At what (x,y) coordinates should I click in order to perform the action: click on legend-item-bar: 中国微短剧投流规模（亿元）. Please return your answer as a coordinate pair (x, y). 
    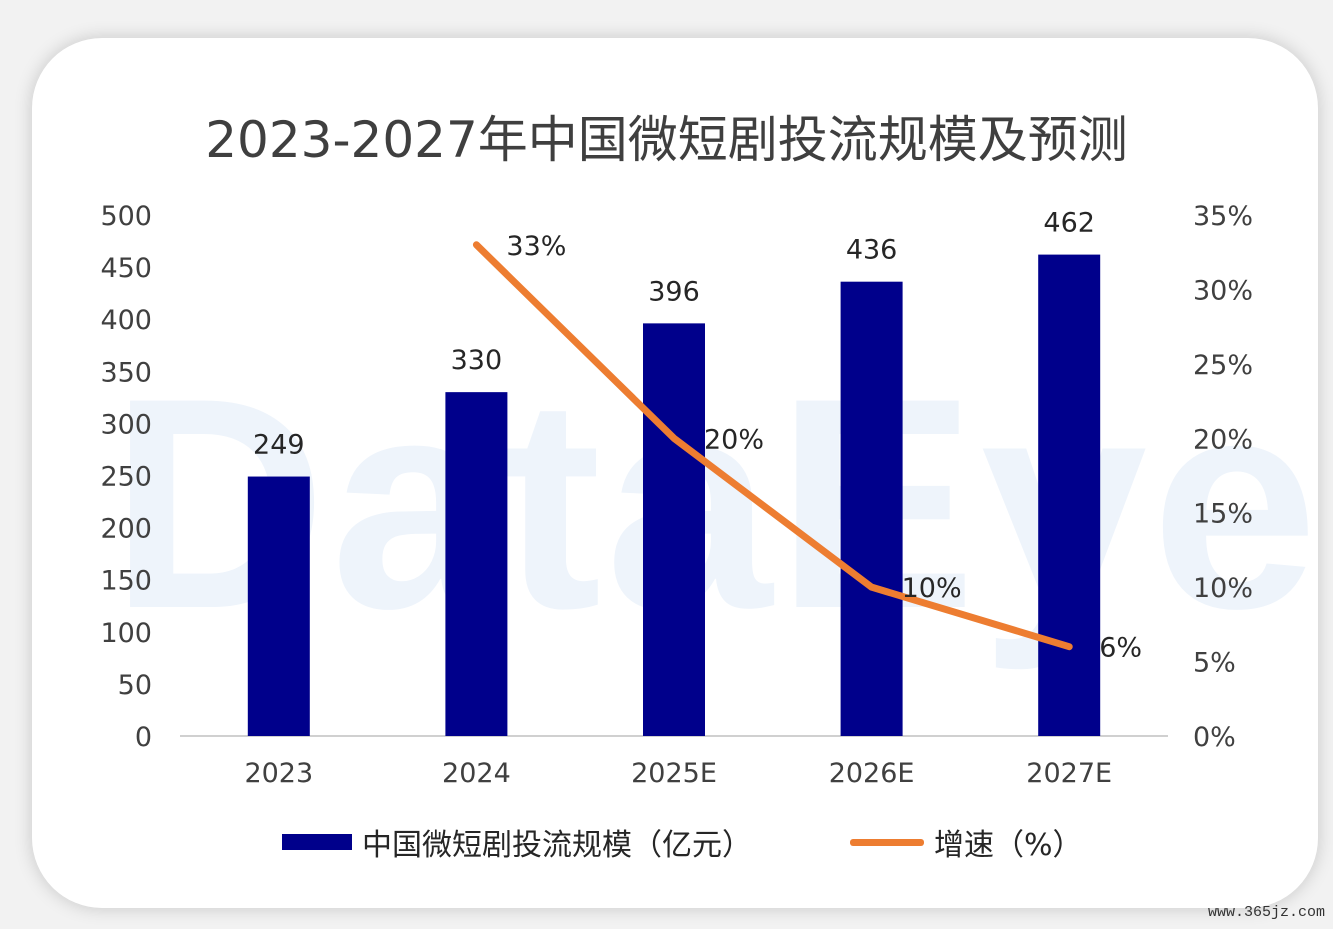
    Looking at the image, I should click on (517, 842).